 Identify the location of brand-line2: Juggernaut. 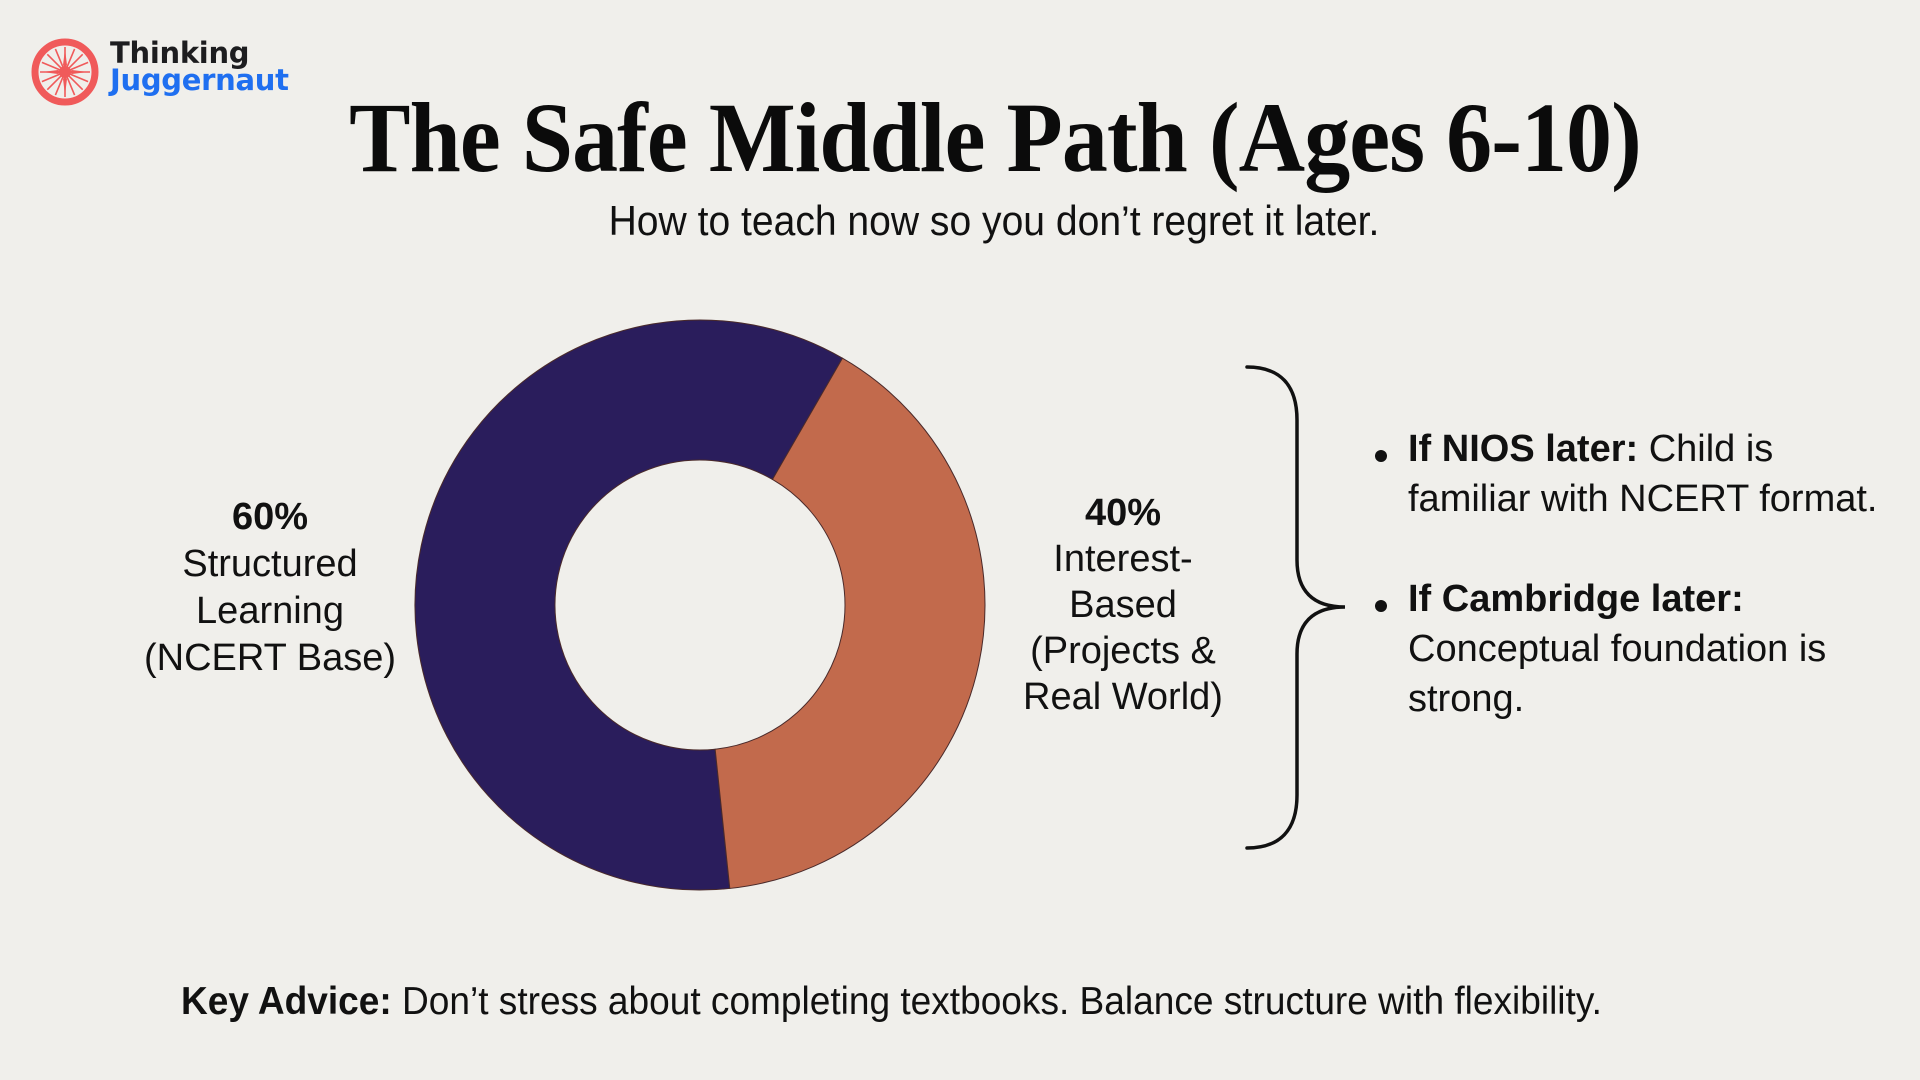
(199, 80).